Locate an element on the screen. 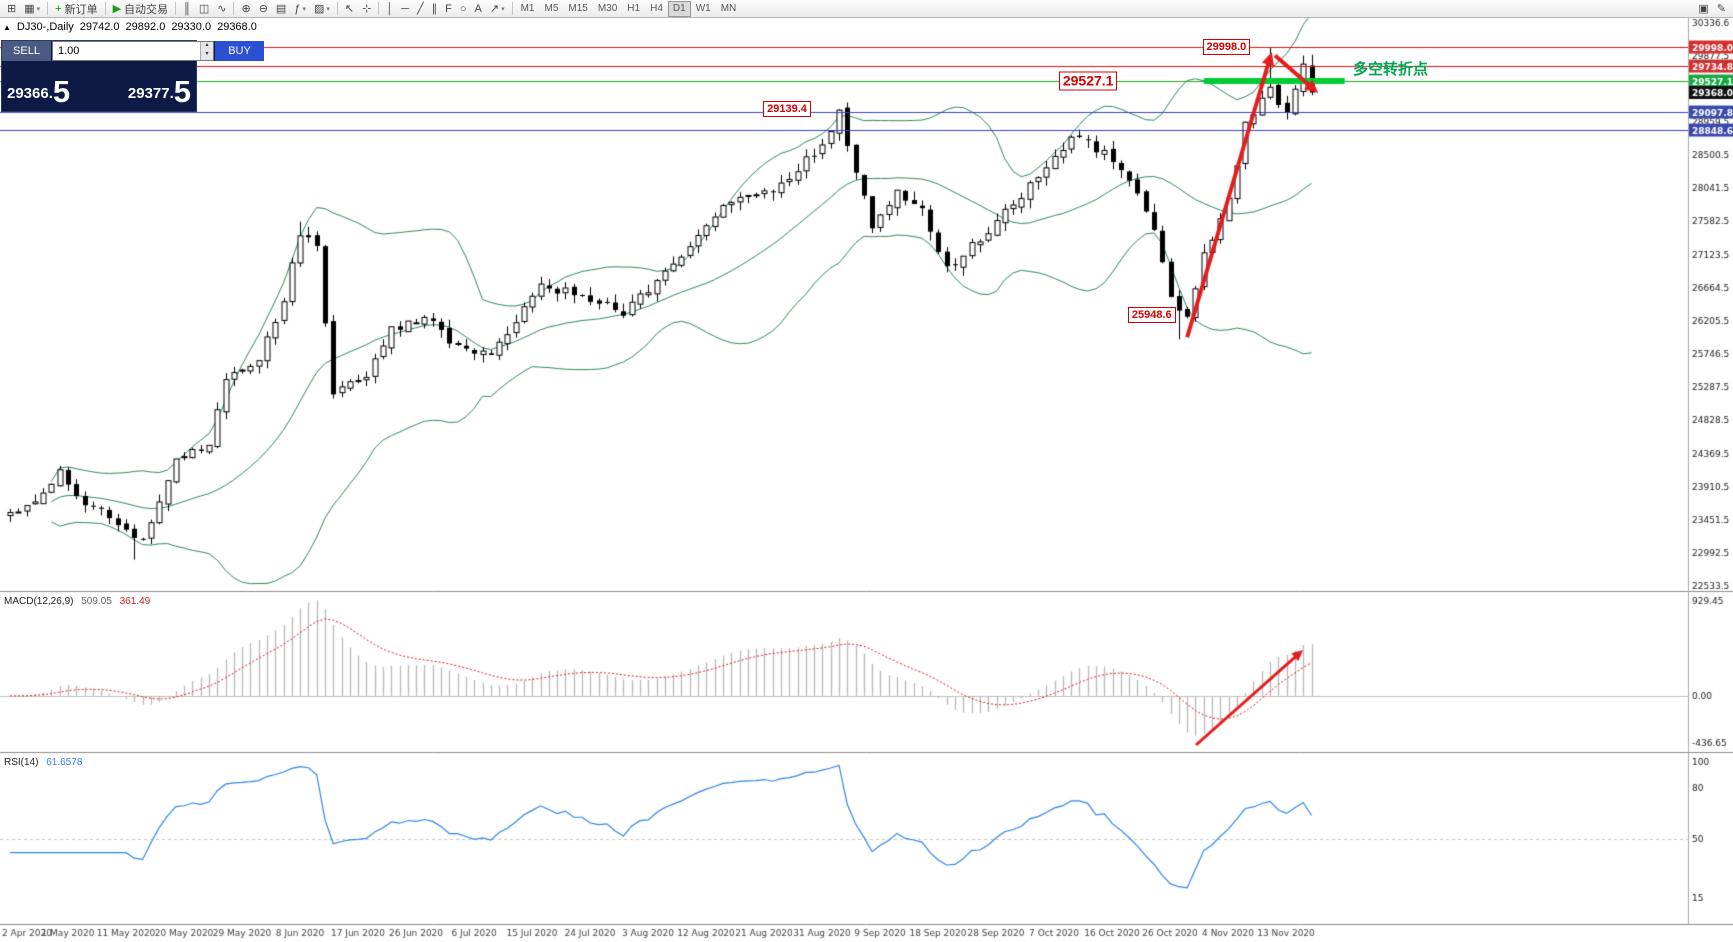 The width and height of the screenshot is (1733, 942). templates-button: ▨ ▾ is located at coordinates (322, 9).